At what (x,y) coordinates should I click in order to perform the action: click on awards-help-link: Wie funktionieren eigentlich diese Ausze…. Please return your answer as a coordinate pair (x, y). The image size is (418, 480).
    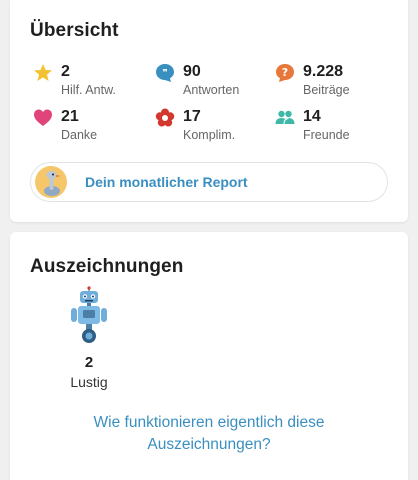
    Looking at the image, I should click on (209, 434).